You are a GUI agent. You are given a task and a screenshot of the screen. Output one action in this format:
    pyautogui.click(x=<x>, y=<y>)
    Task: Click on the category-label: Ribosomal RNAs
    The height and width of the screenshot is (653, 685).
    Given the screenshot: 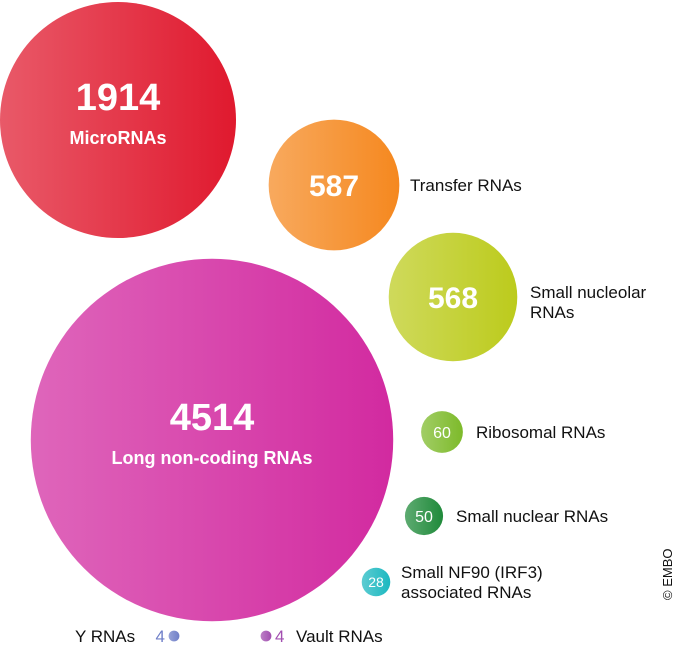 What is the action you would take?
    pyautogui.click(x=541, y=432)
    